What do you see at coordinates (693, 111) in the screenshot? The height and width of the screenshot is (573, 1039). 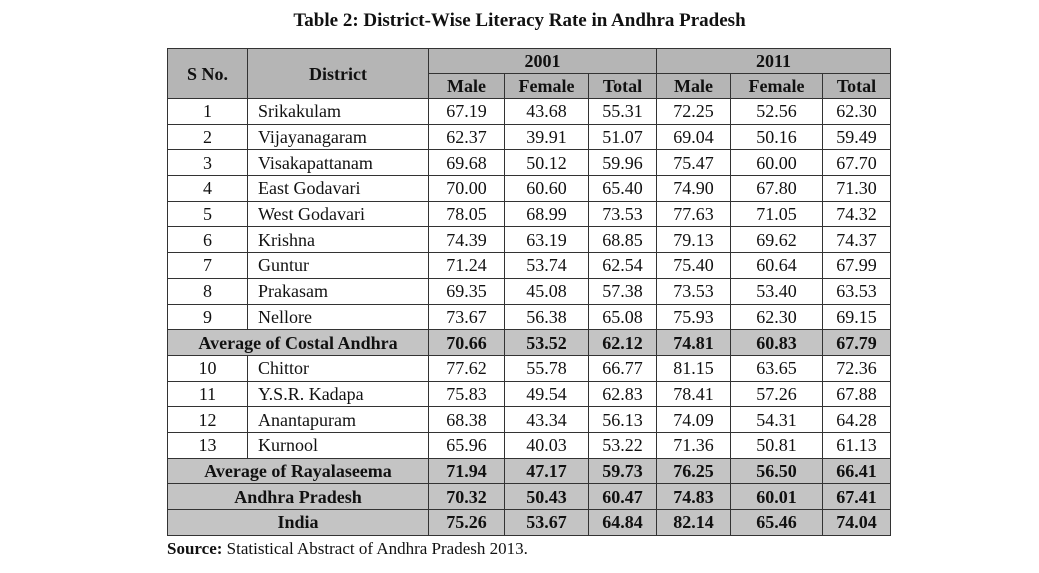 I see `table-cell: 72.25` at bounding box center [693, 111].